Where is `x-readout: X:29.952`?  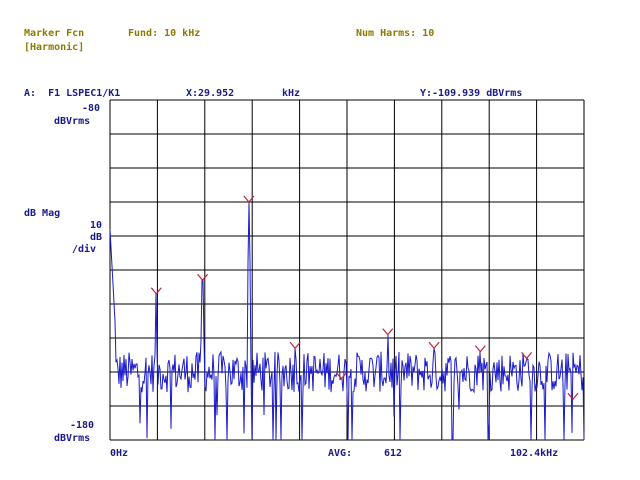
x-readout: X:29.952 is located at coordinates (210, 93).